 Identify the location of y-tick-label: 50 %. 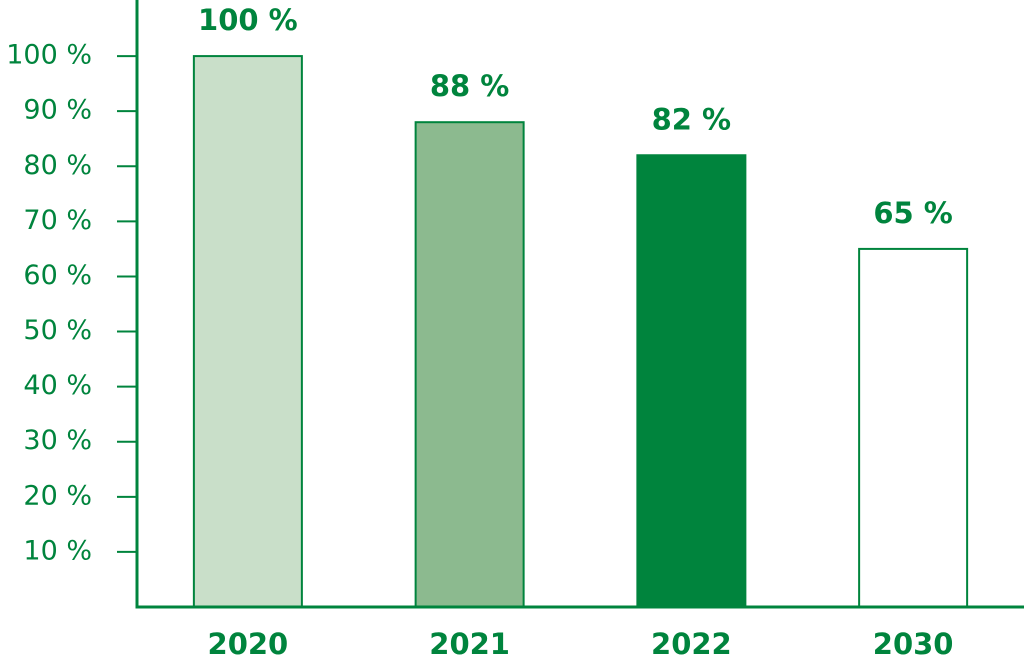
(57, 330).